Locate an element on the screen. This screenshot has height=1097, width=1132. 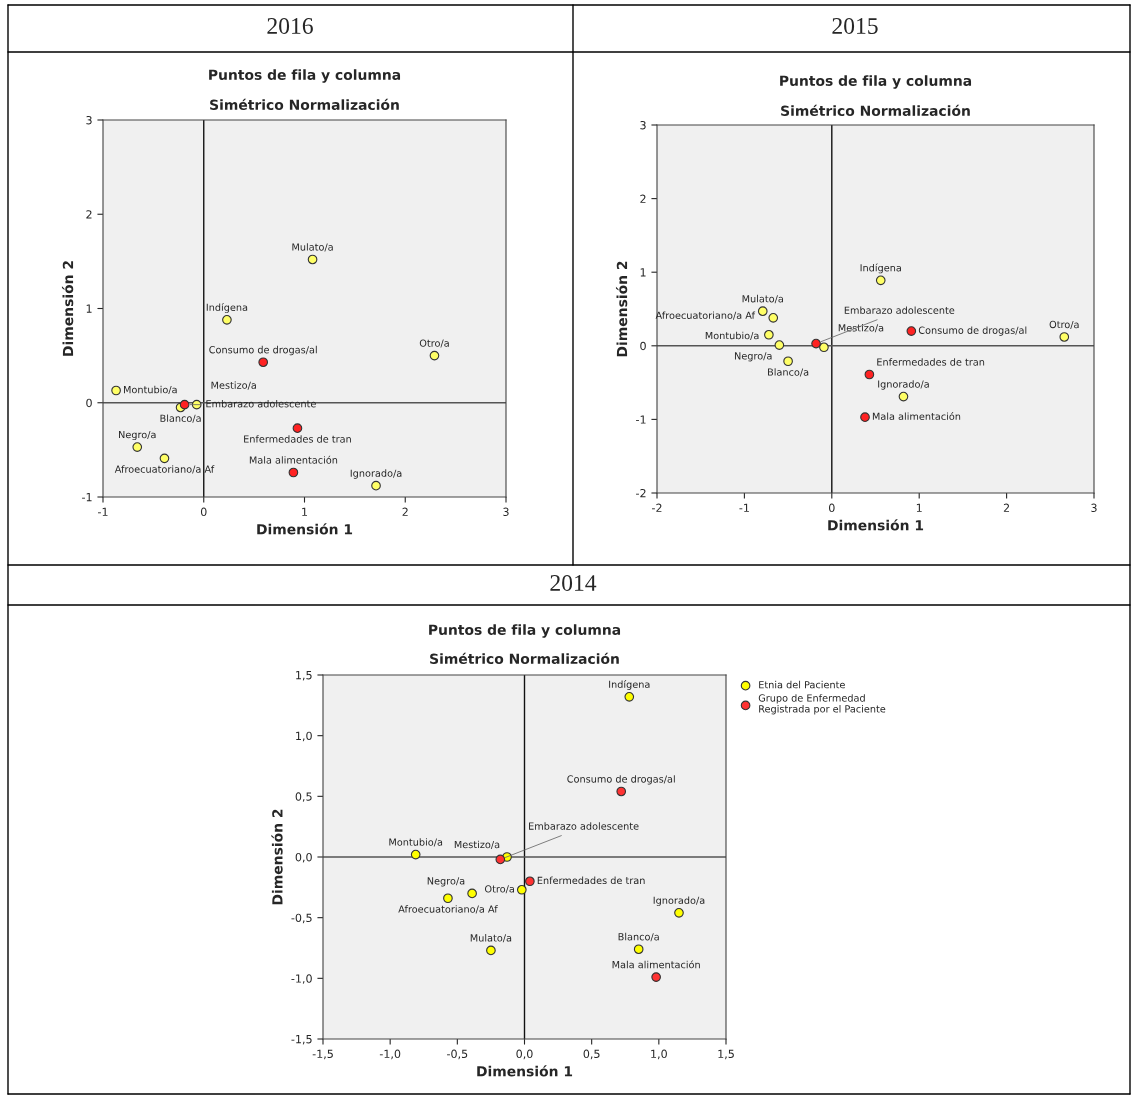
y-tick-label: -1,5 is located at coordinates (301, 1040).